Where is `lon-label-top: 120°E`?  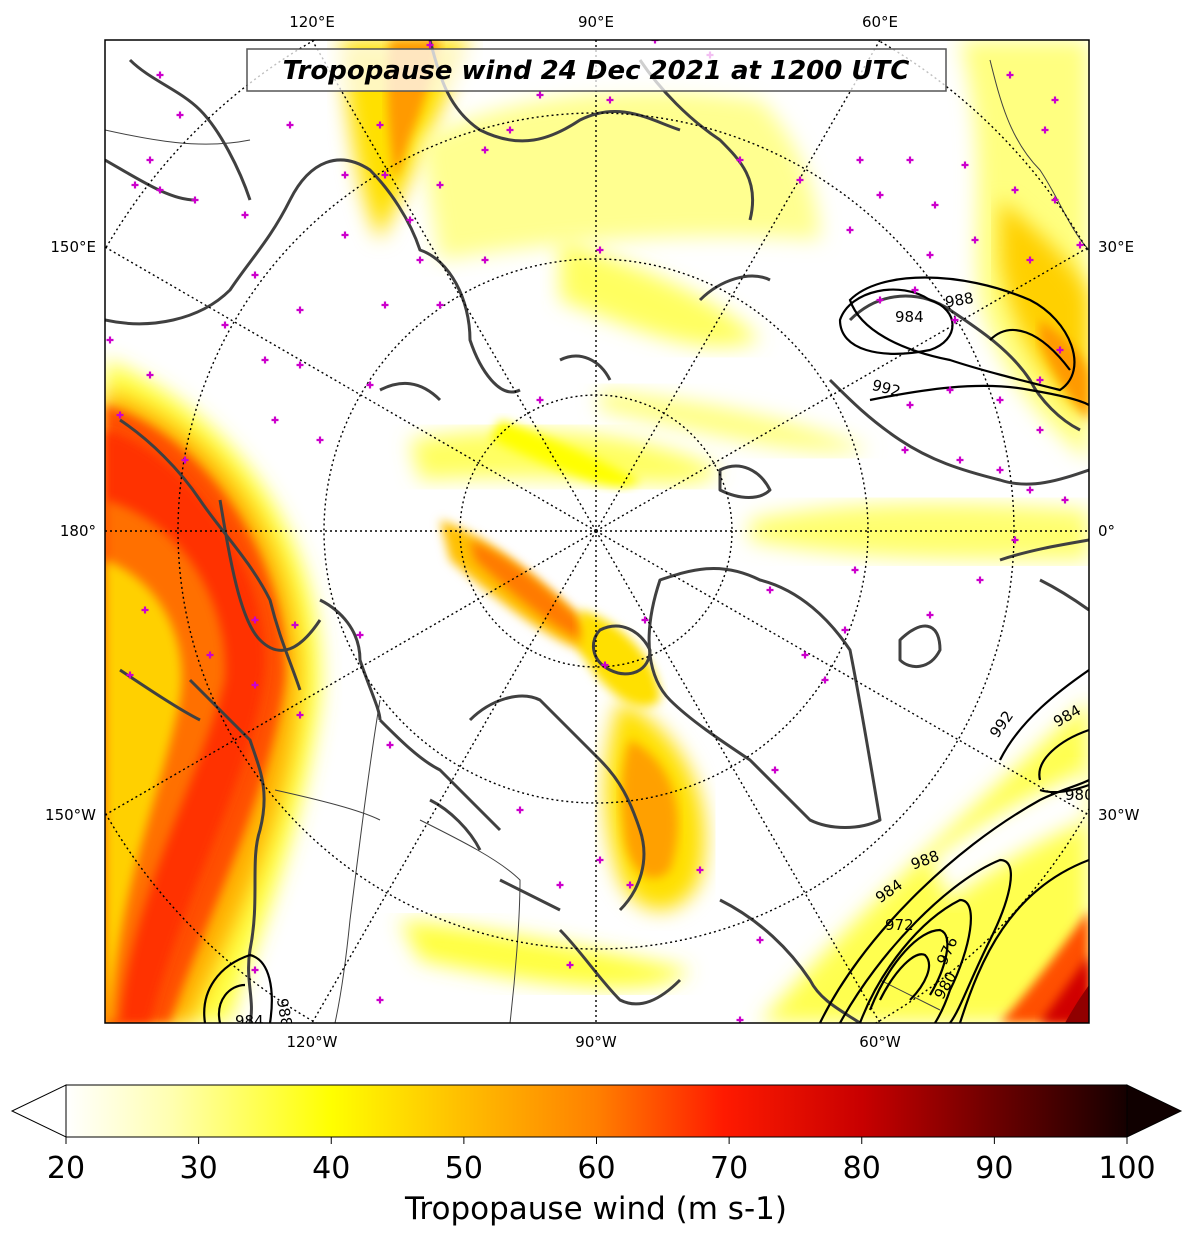 lon-label-top: 120°E is located at coordinates (312, 22).